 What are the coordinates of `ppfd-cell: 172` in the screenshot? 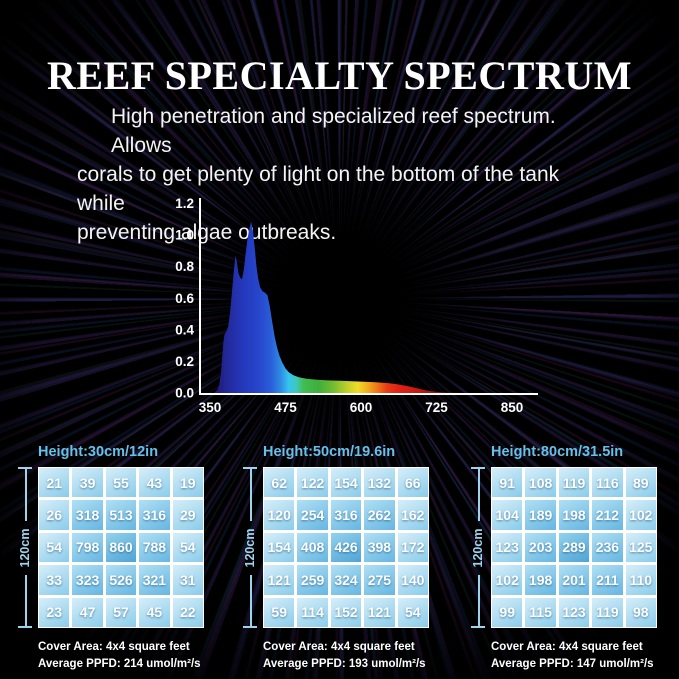 It's located at (412, 547).